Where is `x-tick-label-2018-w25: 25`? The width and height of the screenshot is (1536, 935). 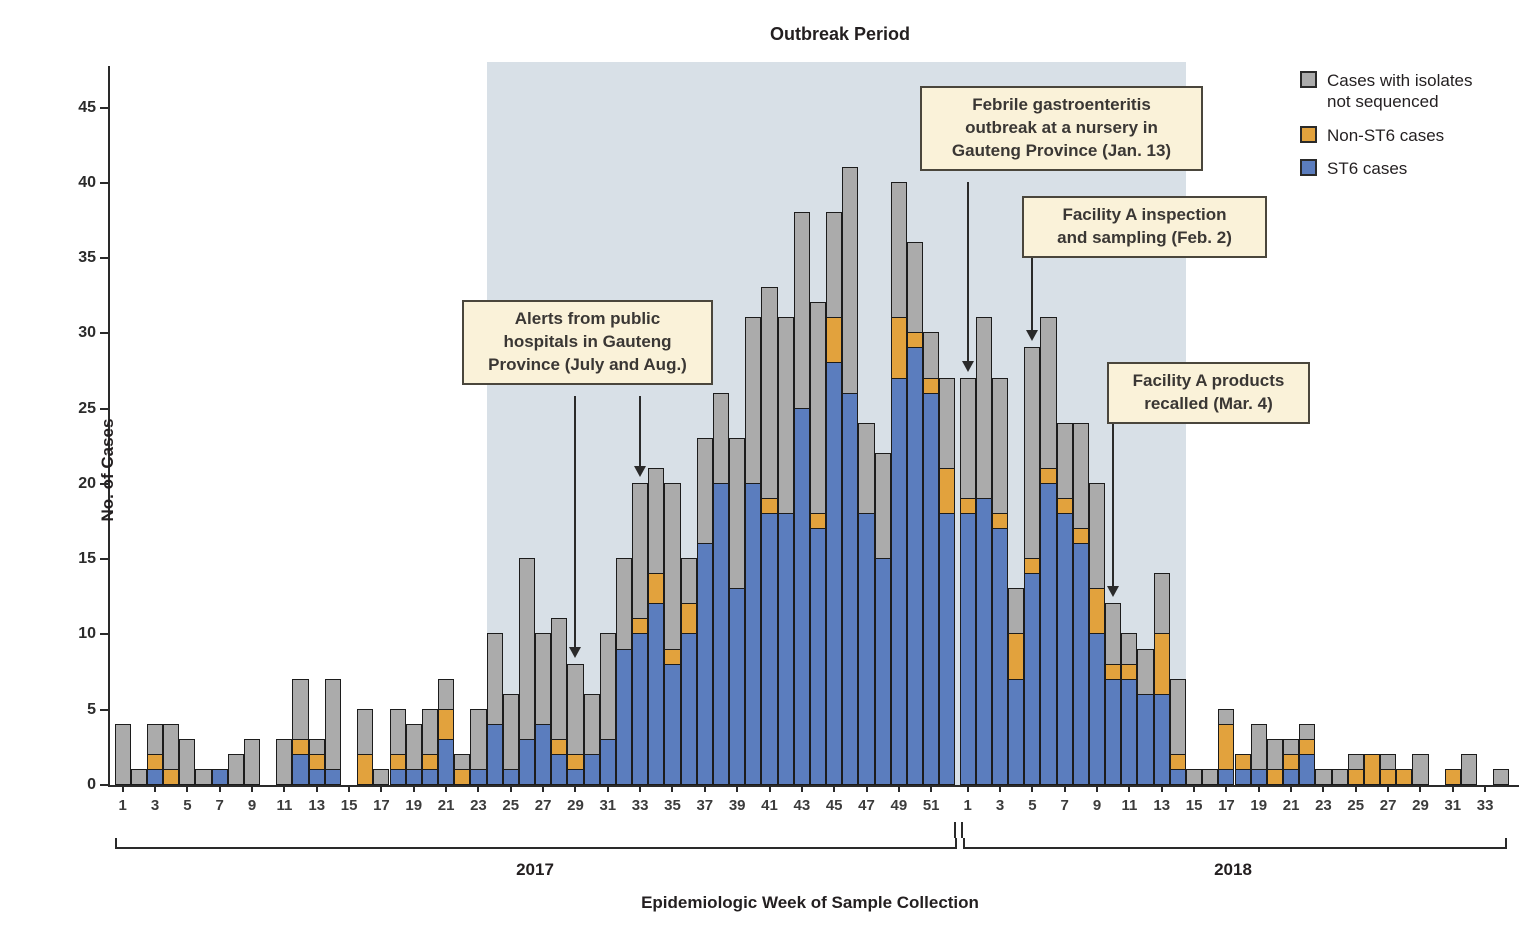
x-tick-label-2018-w25: 25 is located at coordinates (1356, 805).